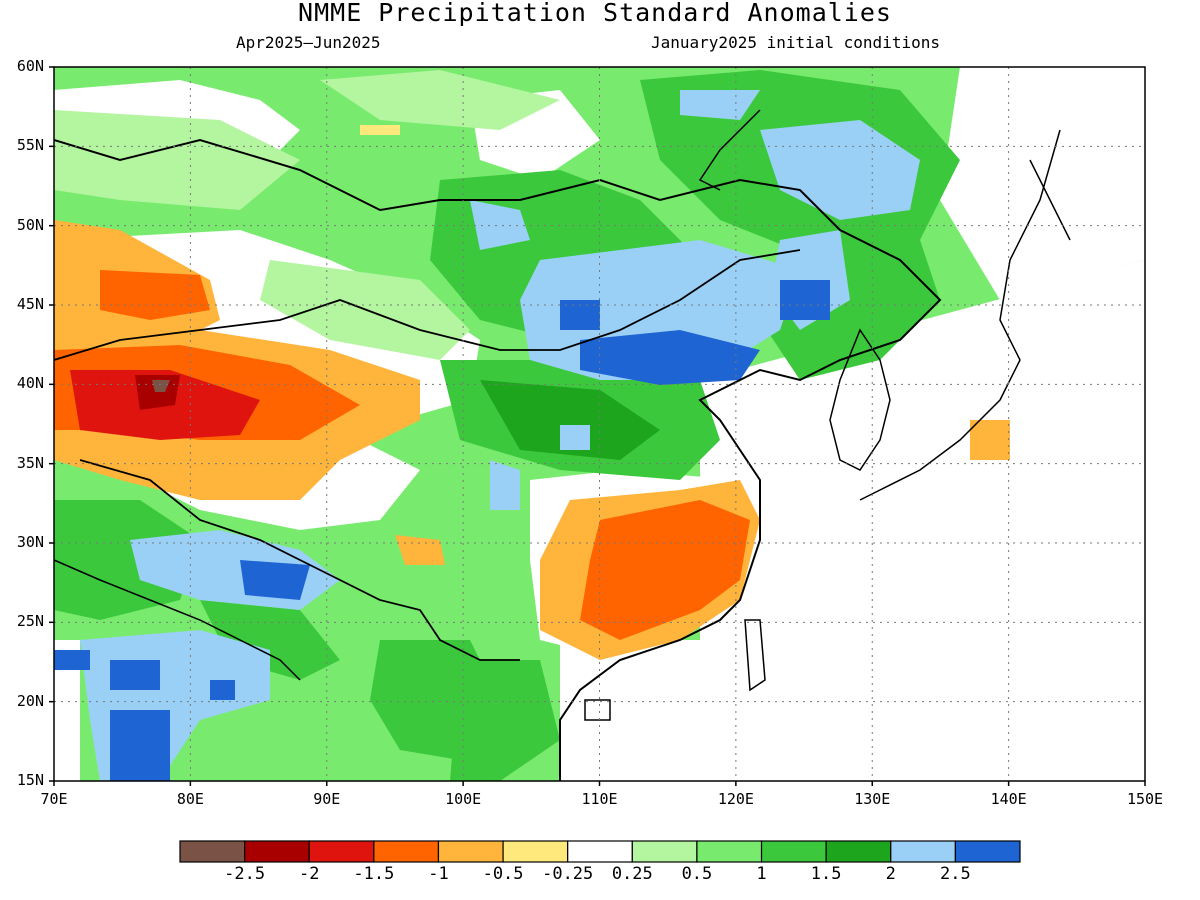  I want to click on colorbar-tick-label: -1, so click(438, 874).